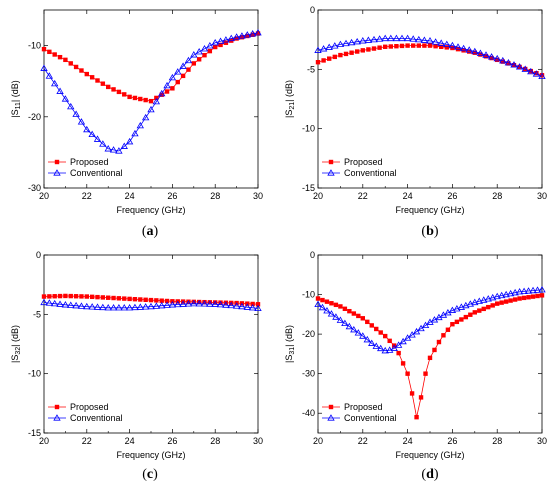 The width and height of the screenshot is (550, 486). What do you see at coordinates (96, 173) in the screenshot?
I see `legend-label: Conventional` at bounding box center [96, 173].